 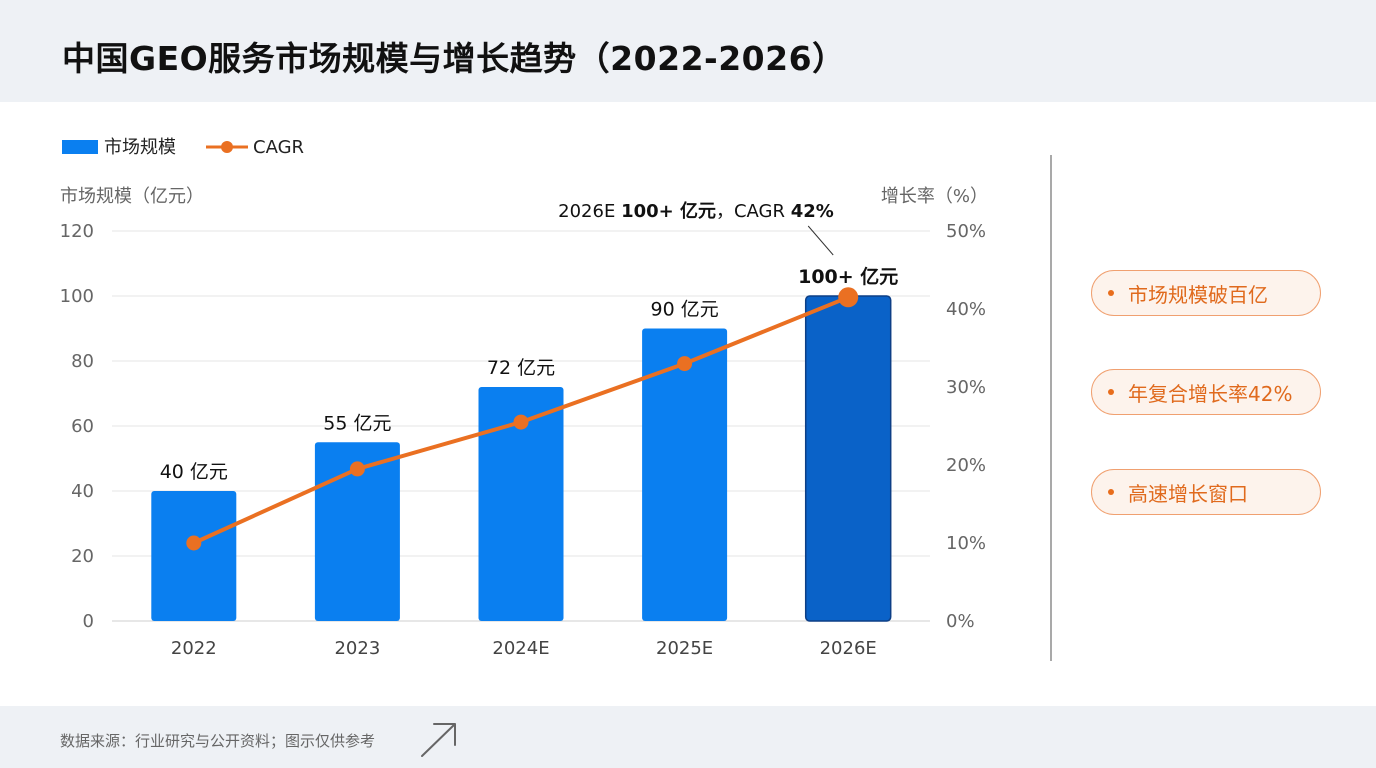 What do you see at coordinates (960, 621) in the screenshot?
I see `y-tick-label-right: 0%` at bounding box center [960, 621].